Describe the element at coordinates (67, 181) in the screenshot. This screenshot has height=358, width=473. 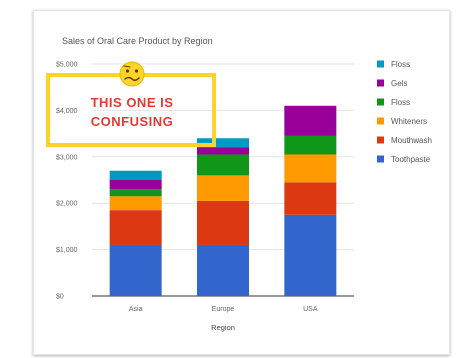
I see `y-axis-ticks: $0 $1,000 $2,000 $3,000 $4,000 $5,000` at that location.